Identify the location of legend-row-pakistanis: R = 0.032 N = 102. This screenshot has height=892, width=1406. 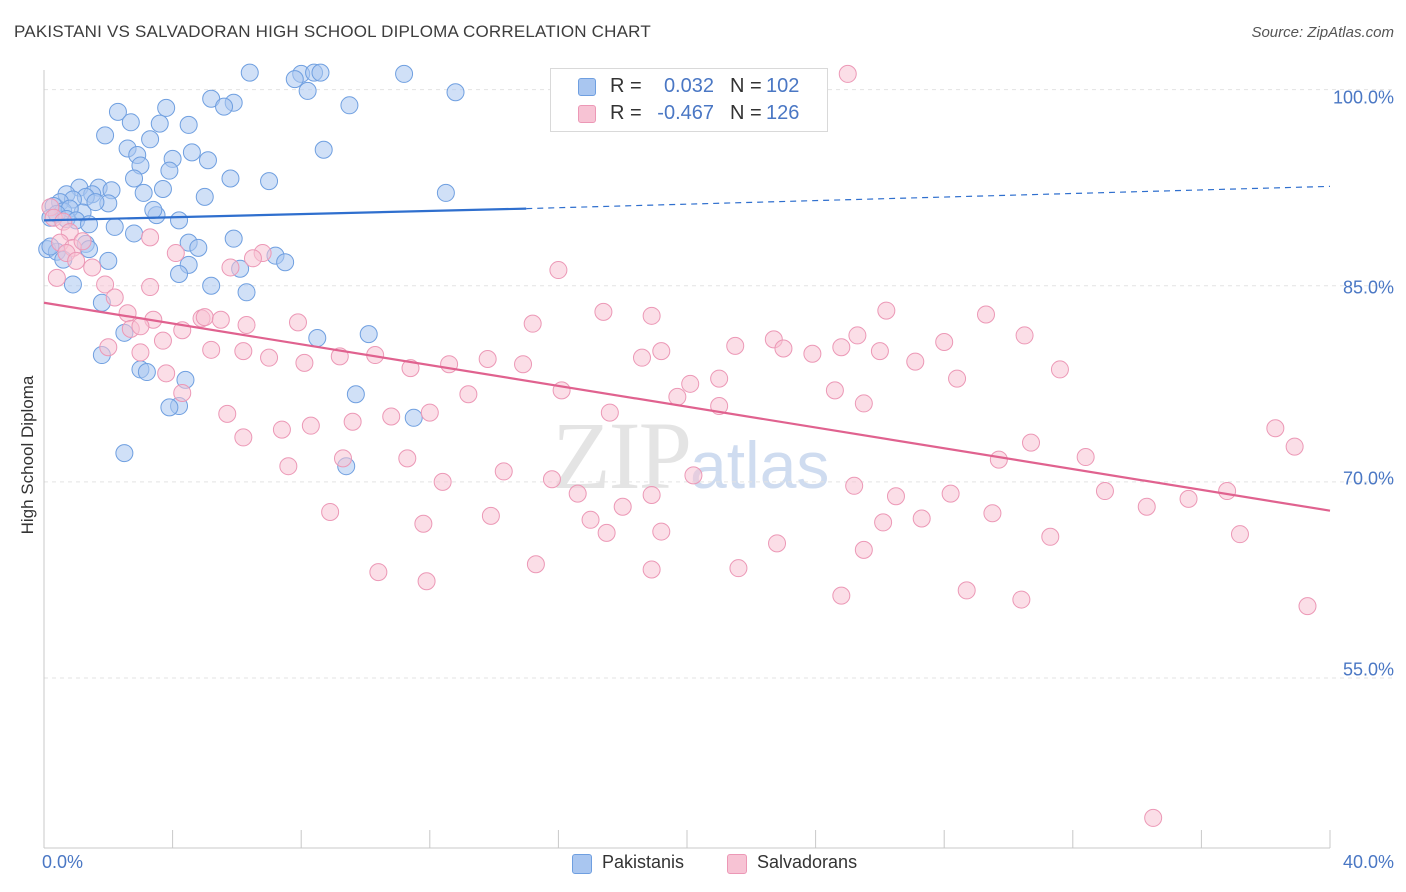
(689, 88).